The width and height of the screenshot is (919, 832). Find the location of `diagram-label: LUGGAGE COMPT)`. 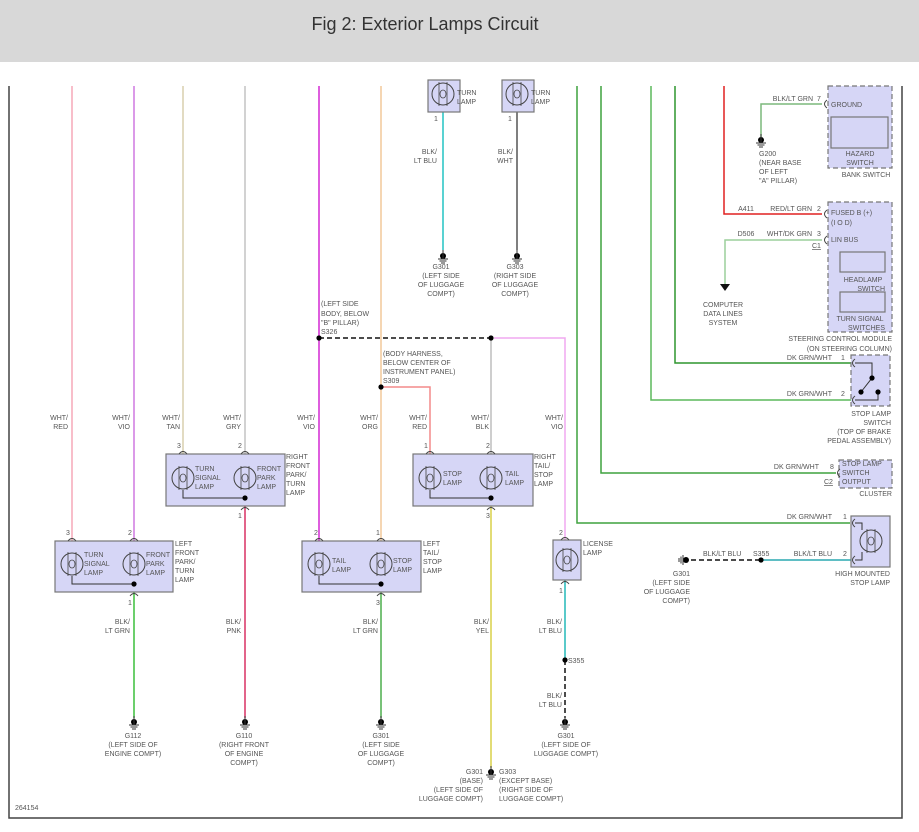

diagram-label: LUGGAGE COMPT) is located at coordinates (531, 799).